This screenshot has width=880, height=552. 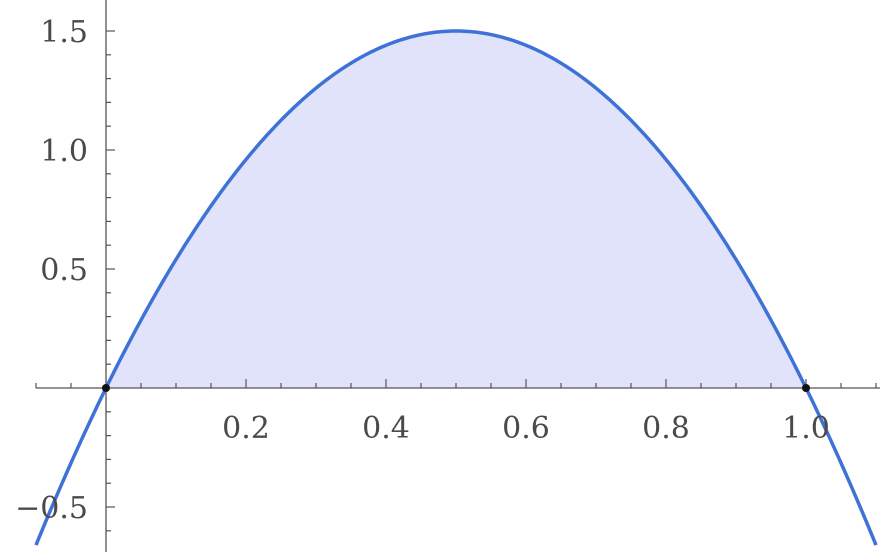 I want to click on y-tick-label: 1.0, so click(x=64, y=151).